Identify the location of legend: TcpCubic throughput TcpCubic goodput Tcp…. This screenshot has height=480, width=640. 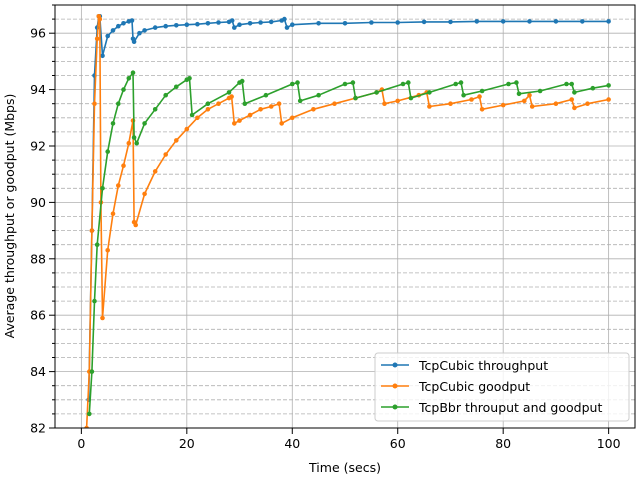
(502, 387).